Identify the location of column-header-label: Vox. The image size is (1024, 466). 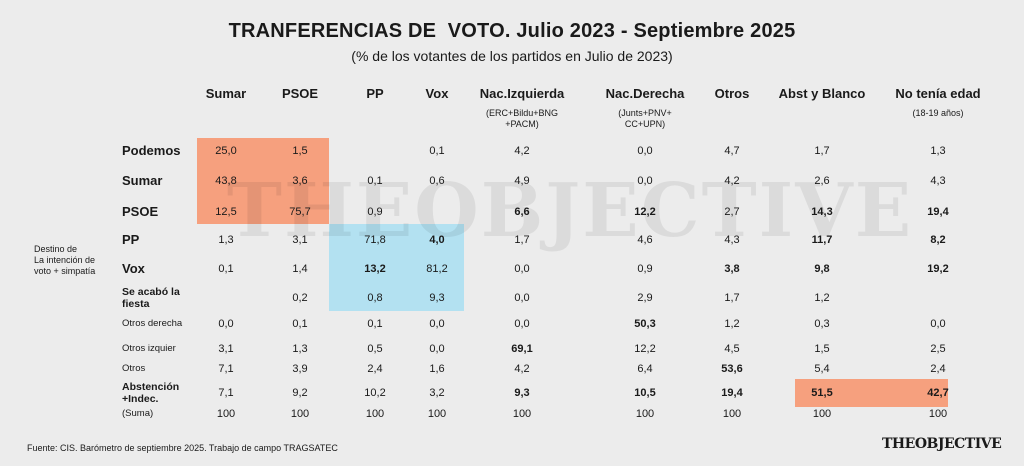
(437, 93).